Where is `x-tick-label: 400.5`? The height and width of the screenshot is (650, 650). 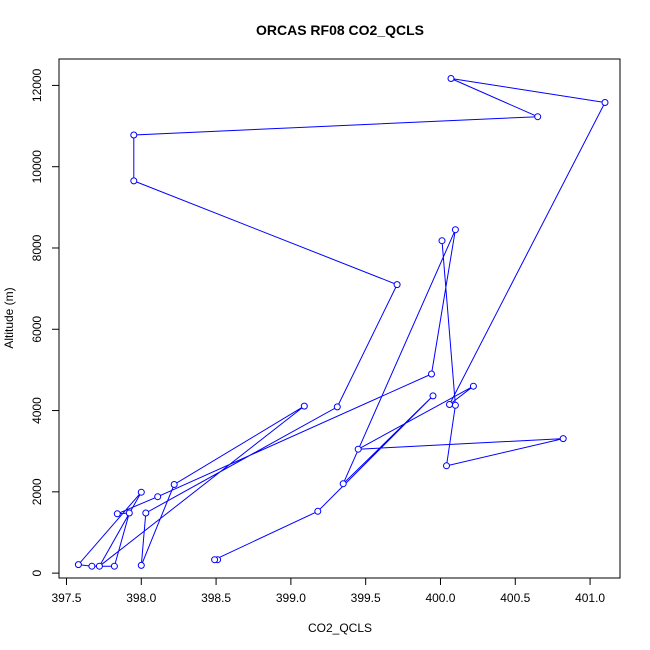
x-tick-label: 400.5 is located at coordinates (515, 598).